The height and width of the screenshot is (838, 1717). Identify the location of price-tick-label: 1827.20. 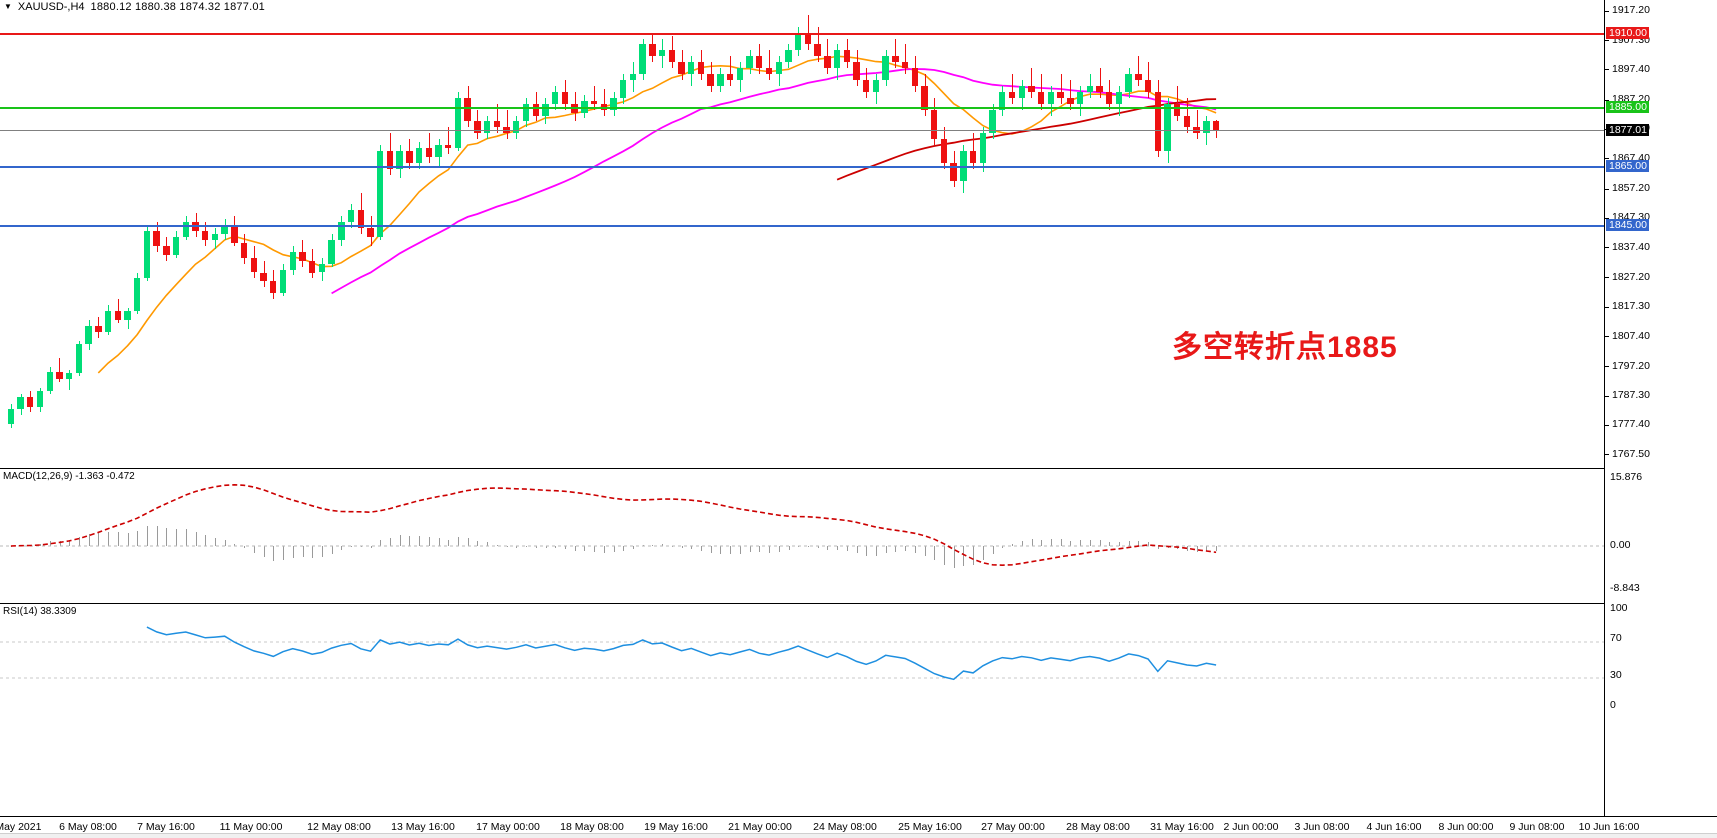
(1631, 276).